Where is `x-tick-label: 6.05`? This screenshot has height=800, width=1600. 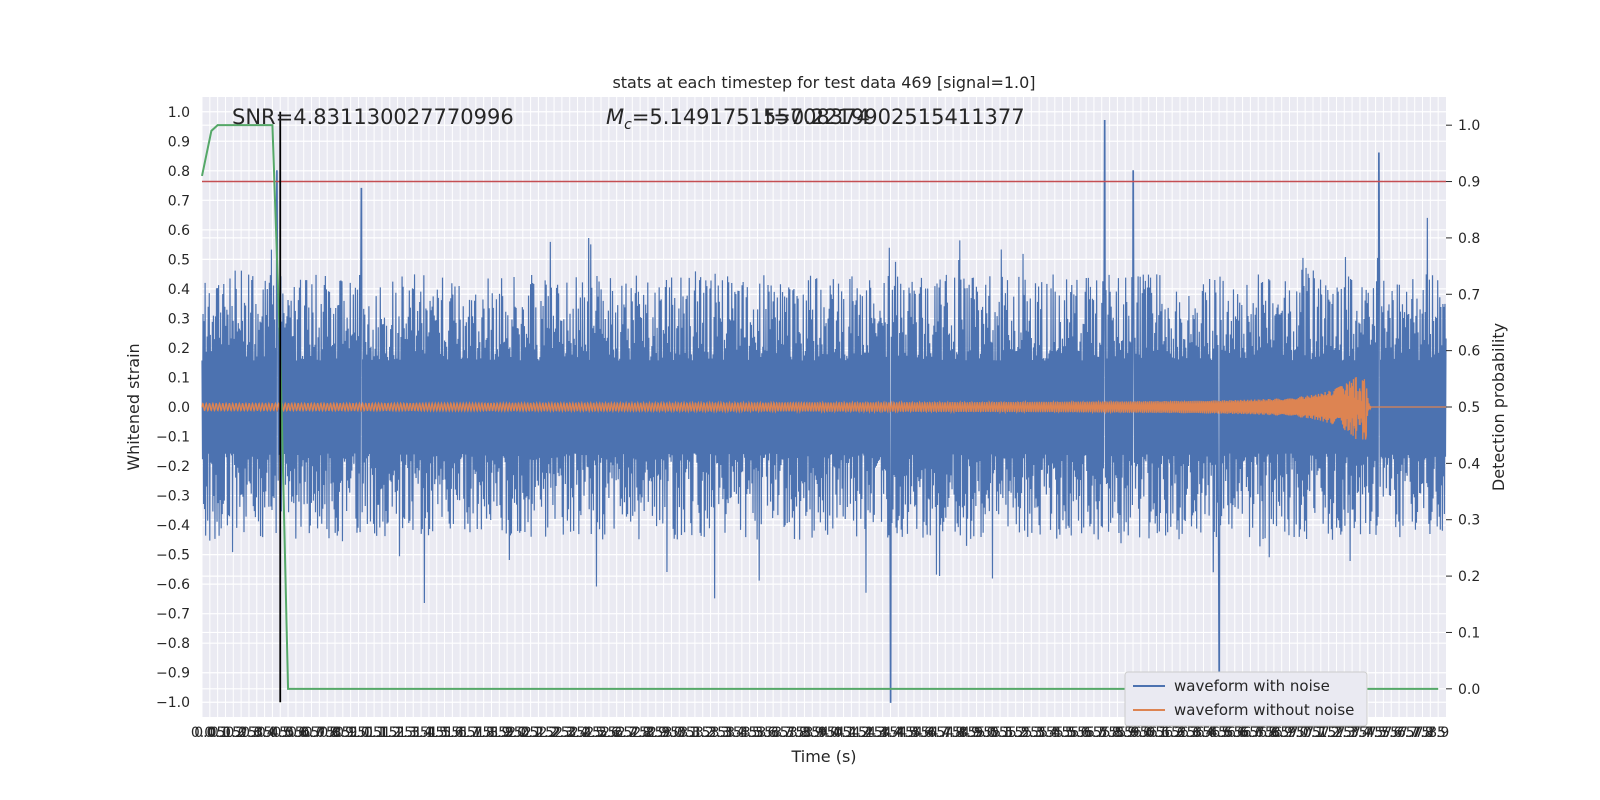
x-tick-label: 6.05 is located at coordinates (1148, 733).